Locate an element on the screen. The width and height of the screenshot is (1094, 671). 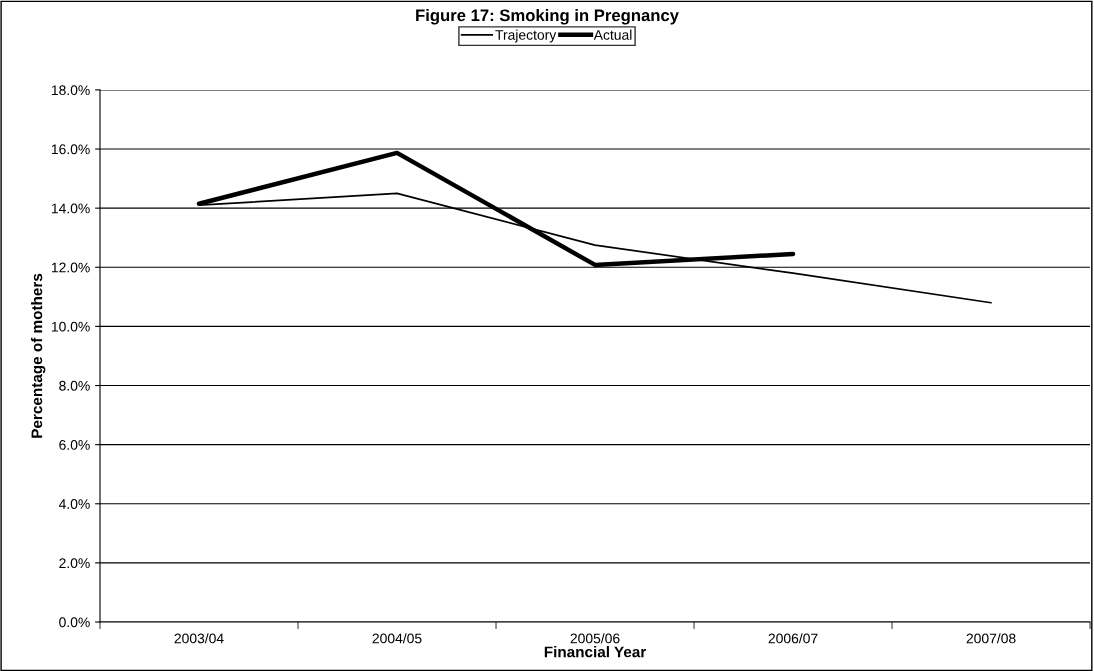
legend-label: Actual is located at coordinates (612, 34).